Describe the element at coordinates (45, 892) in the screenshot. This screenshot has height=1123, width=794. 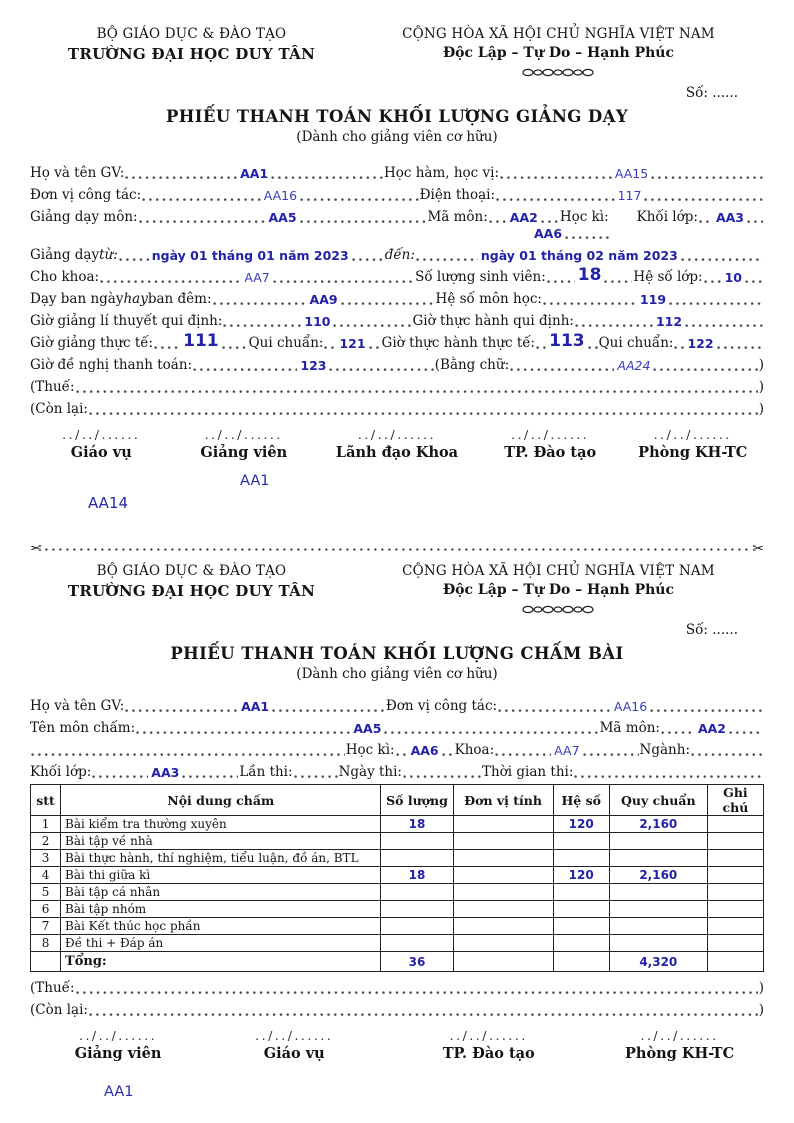
I see `cell-stt: 5` at that location.